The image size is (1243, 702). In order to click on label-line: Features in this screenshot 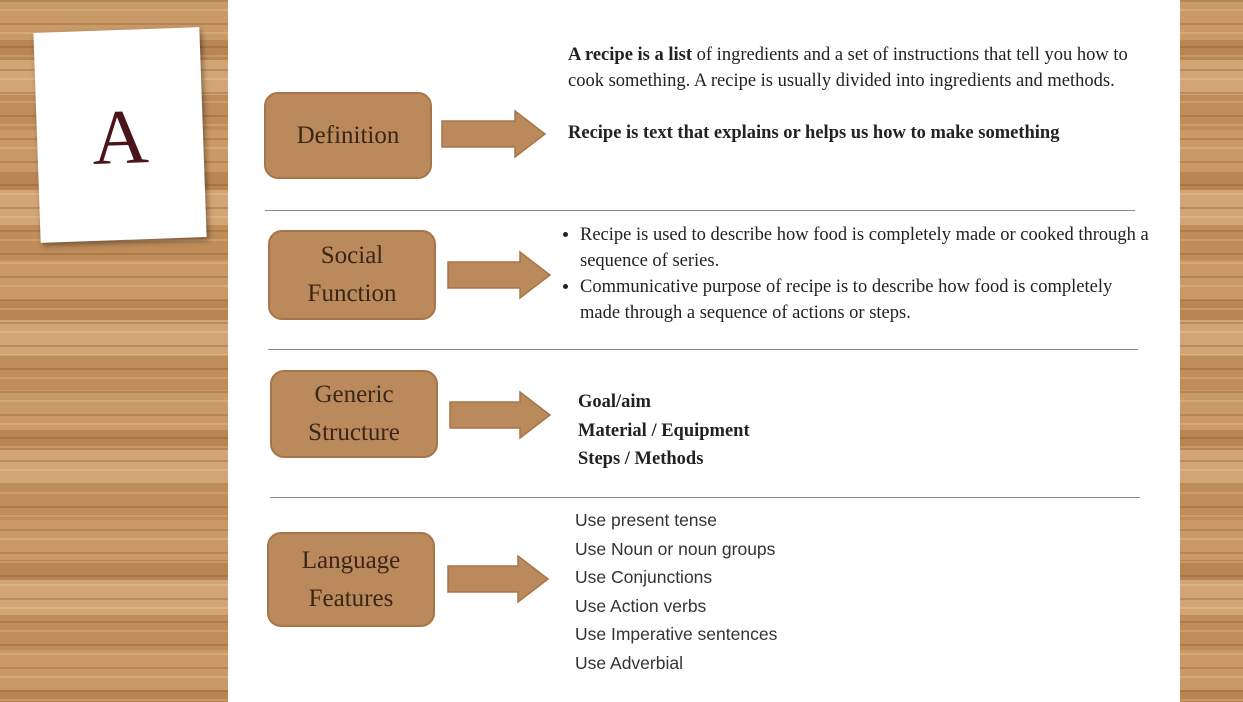, I will do `click(351, 598)`.